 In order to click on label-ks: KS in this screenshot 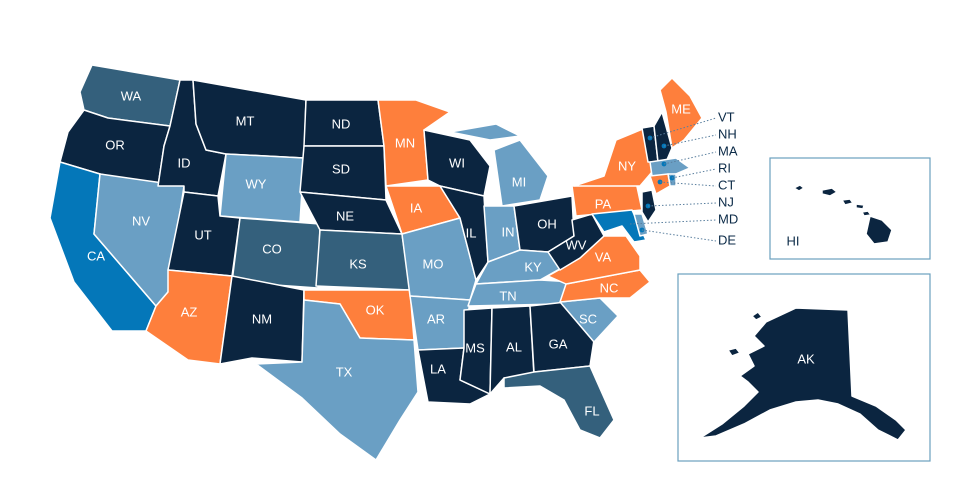, I will do `click(358, 263)`.